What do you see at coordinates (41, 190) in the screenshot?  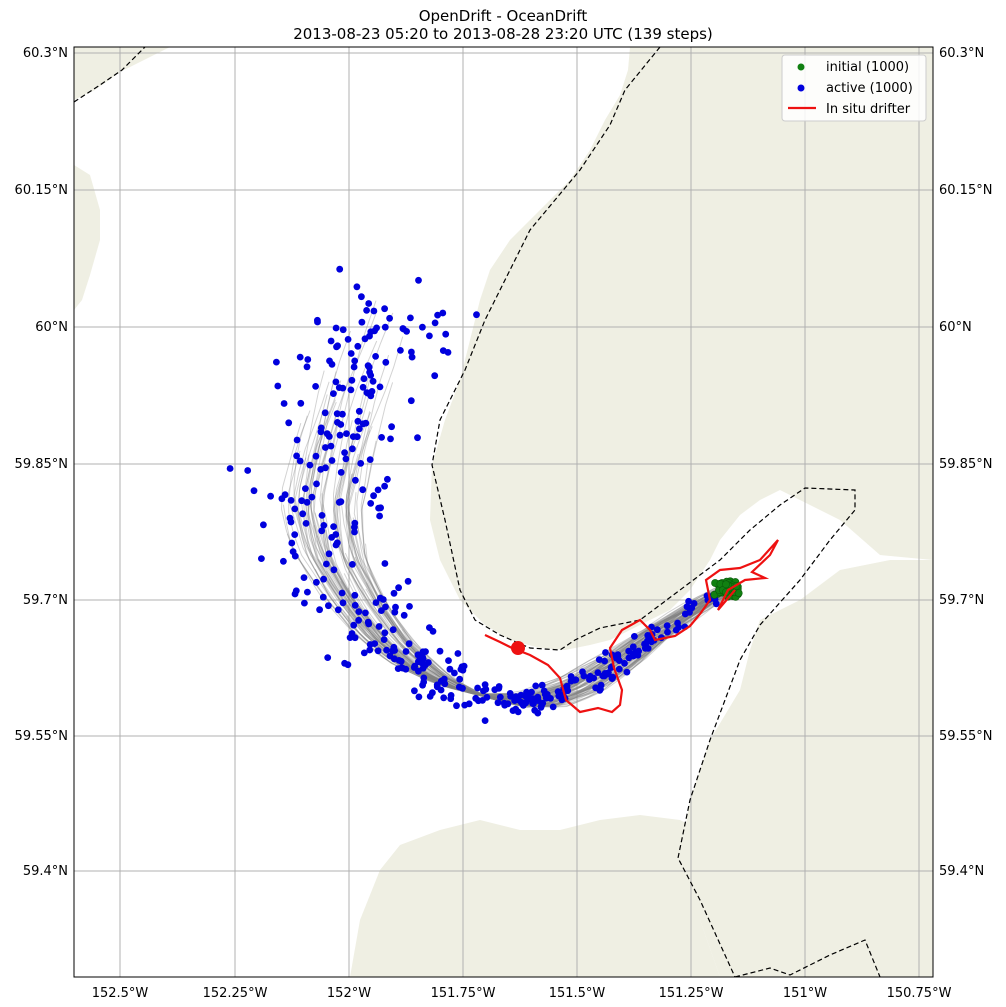 I see `lat-label-left: 60.15°N` at bounding box center [41, 190].